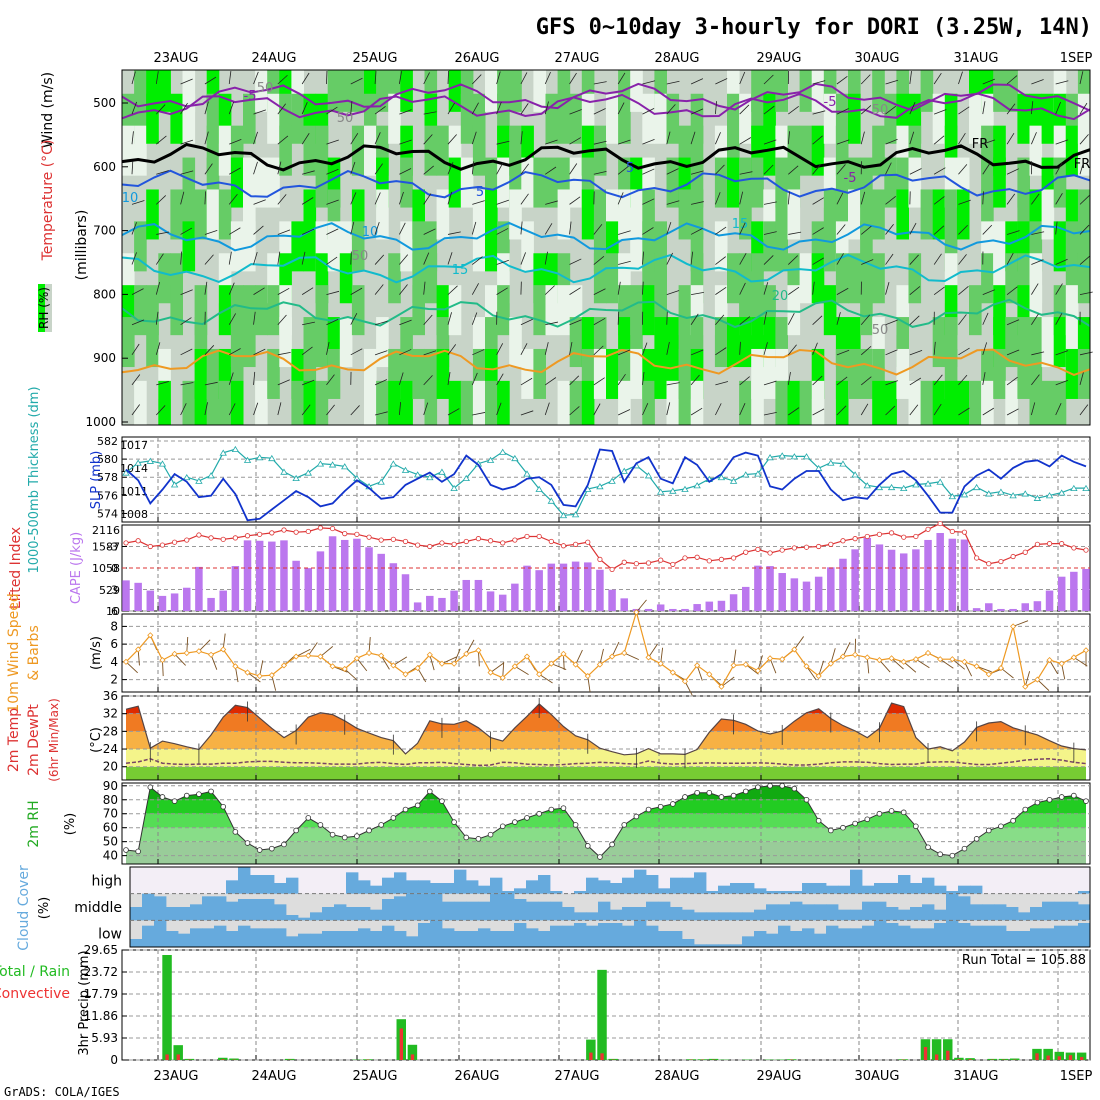 The width and height of the screenshot is (1100, 1100). Describe the element at coordinates (96, 740) in the screenshot. I see `temp-unit-label: (°C)` at that location.